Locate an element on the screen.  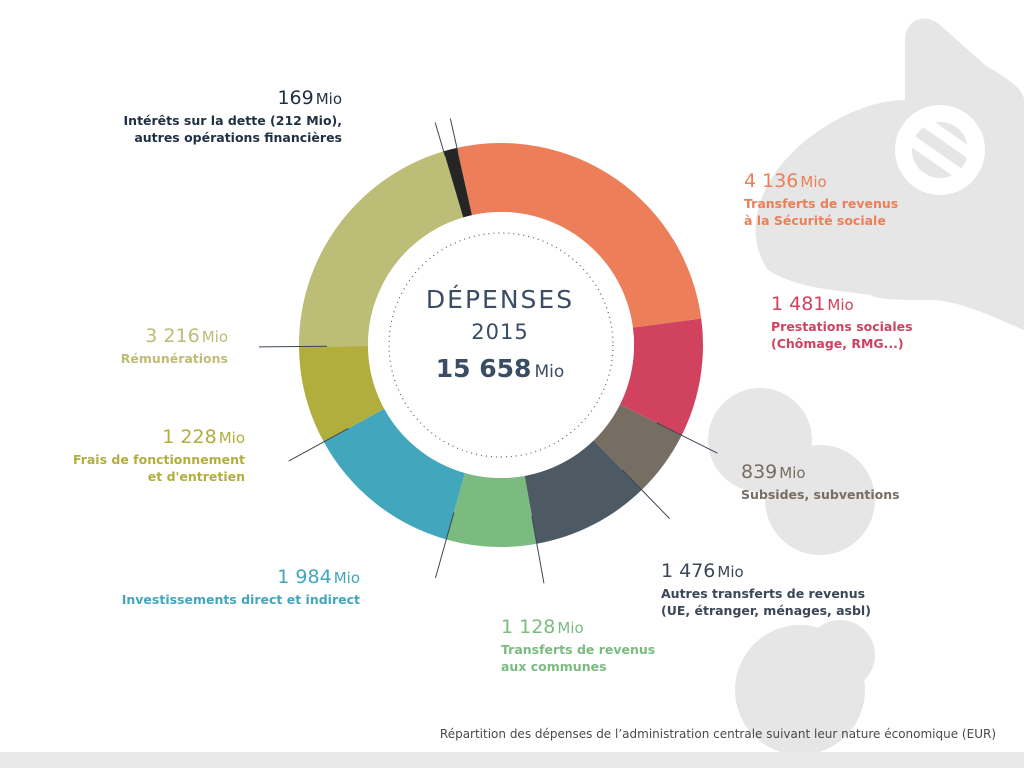
chart-year: 2015 is located at coordinates (500, 332).